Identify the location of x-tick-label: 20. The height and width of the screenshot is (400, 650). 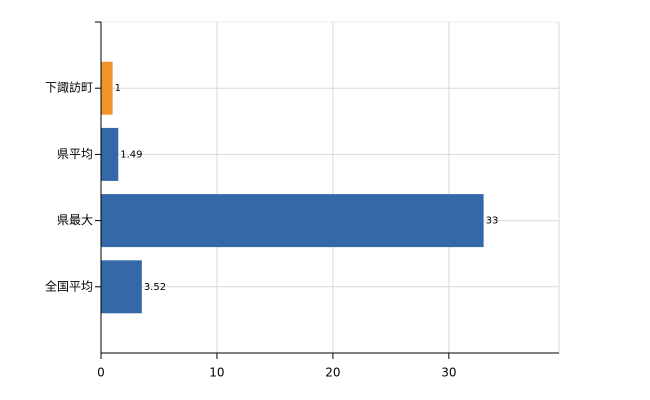
(332, 373).